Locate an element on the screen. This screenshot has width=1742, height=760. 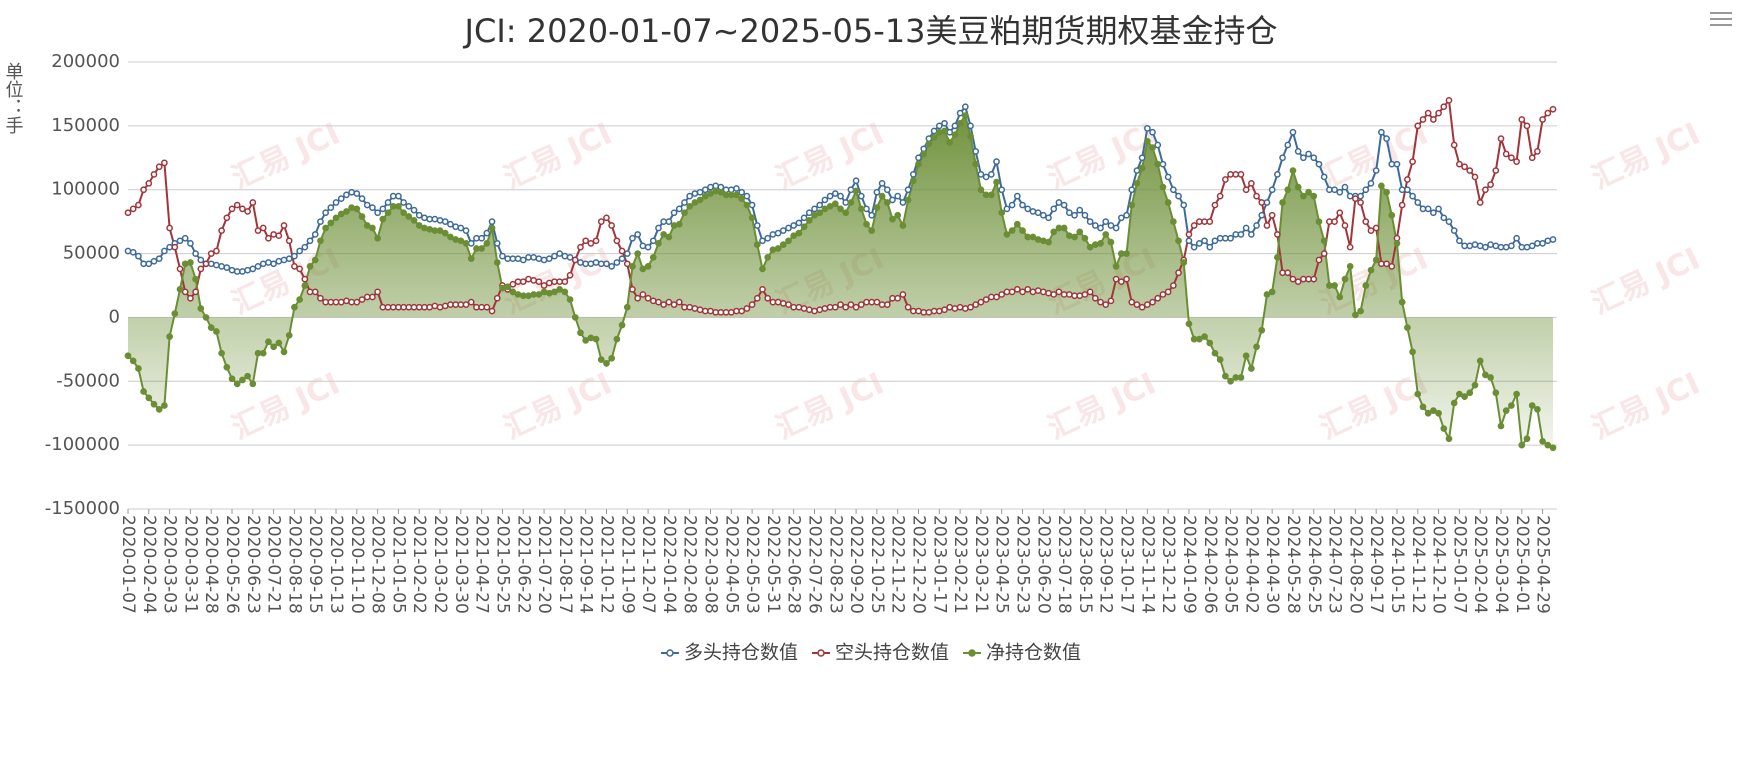
x-tick-label: 2021-08-17 is located at coordinates (565, 564).